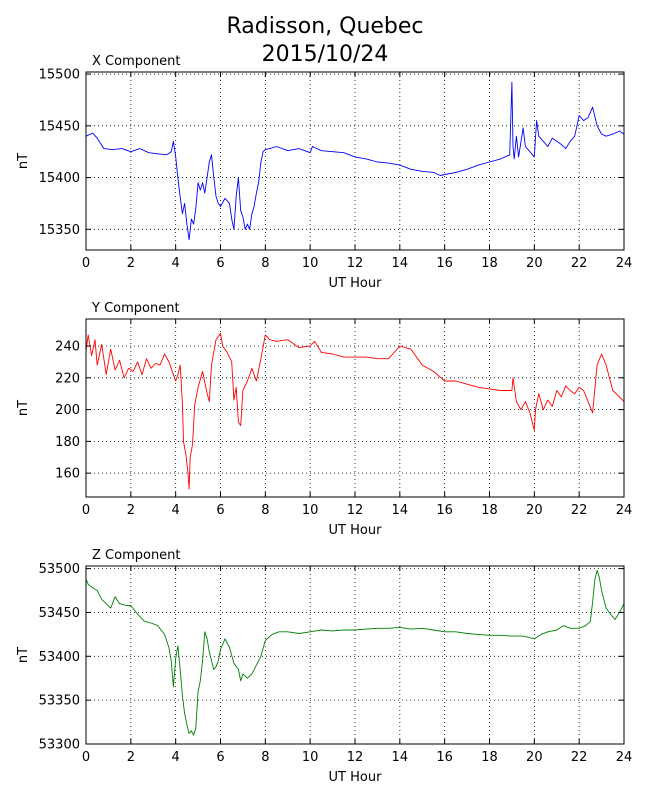 This screenshot has width=650, height=800. I want to click on y-tick-label: 53450, so click(59, 613).